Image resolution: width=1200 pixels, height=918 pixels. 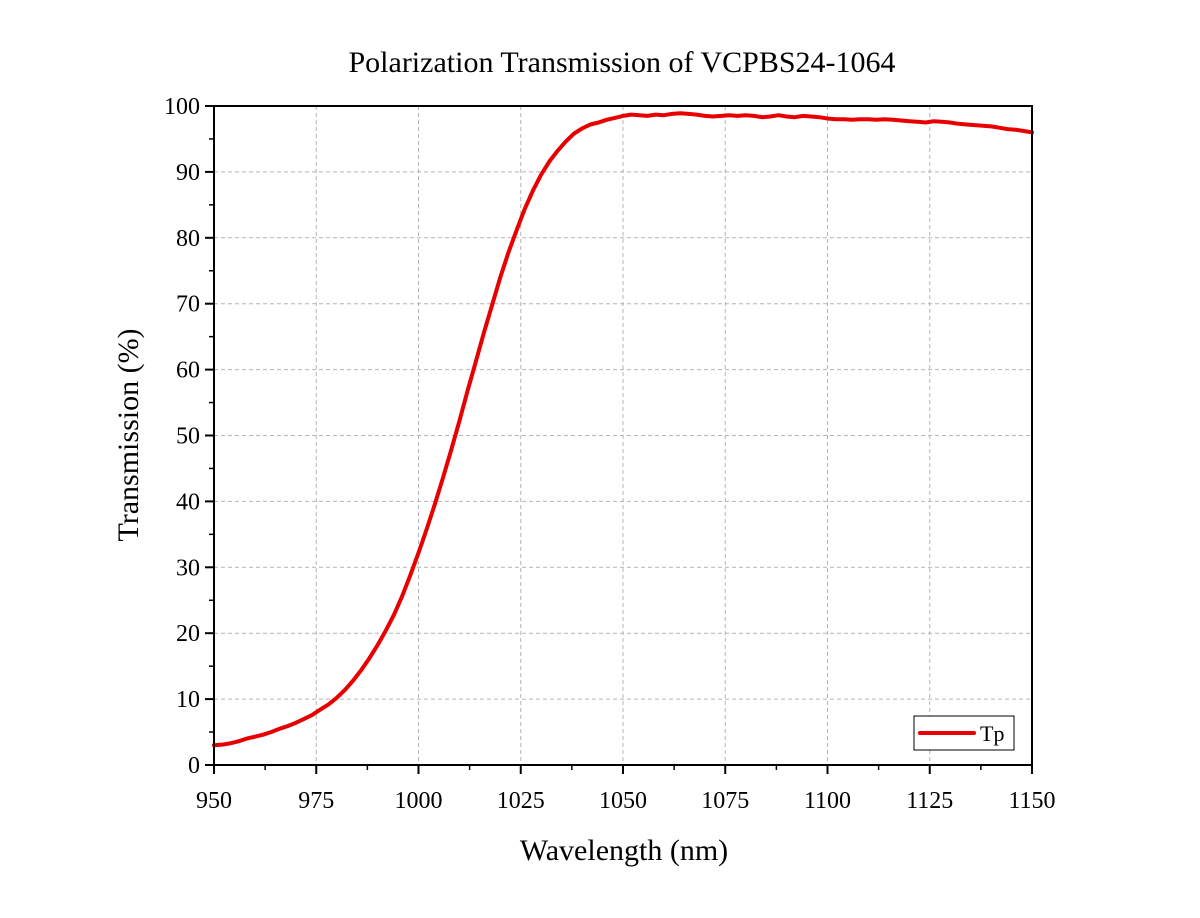 What do you see at coordinates (827, 801) in the screenshot?
I see `x-tick-label: 1100` at bounding box center [827, 801].